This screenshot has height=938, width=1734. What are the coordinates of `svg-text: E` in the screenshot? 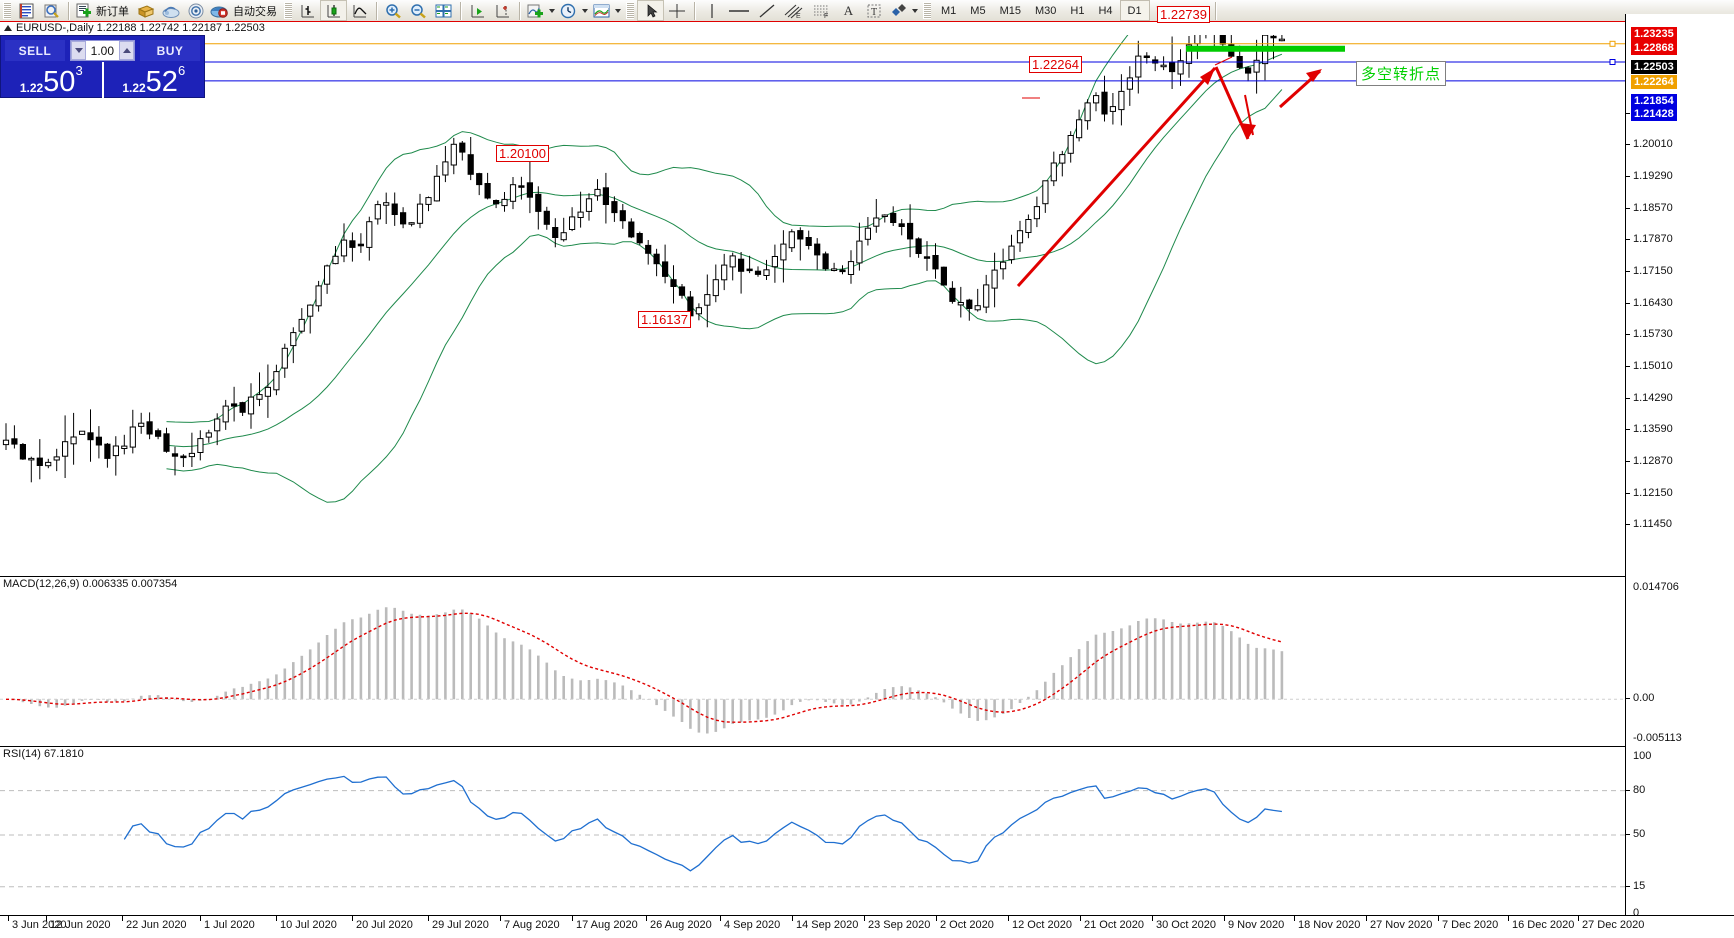 It's located at (798, 16).